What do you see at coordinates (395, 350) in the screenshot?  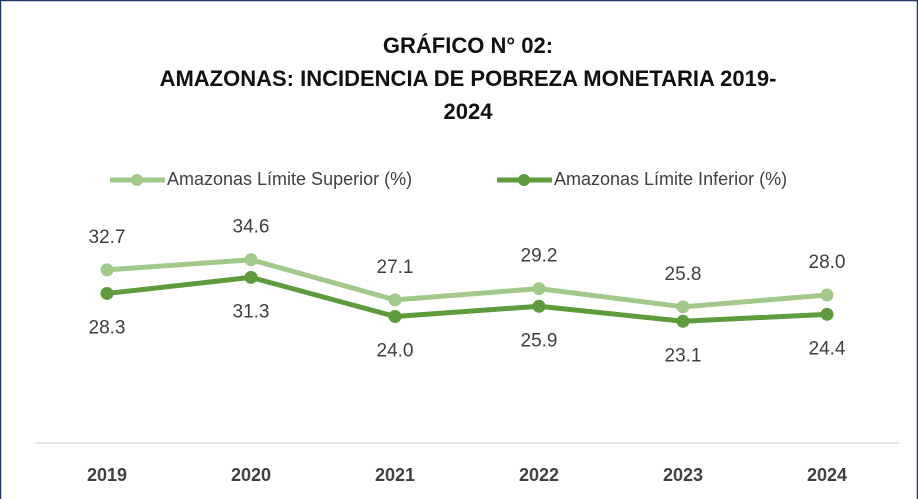 I see `data-label: 24.0` at bounding box center [395, 350].